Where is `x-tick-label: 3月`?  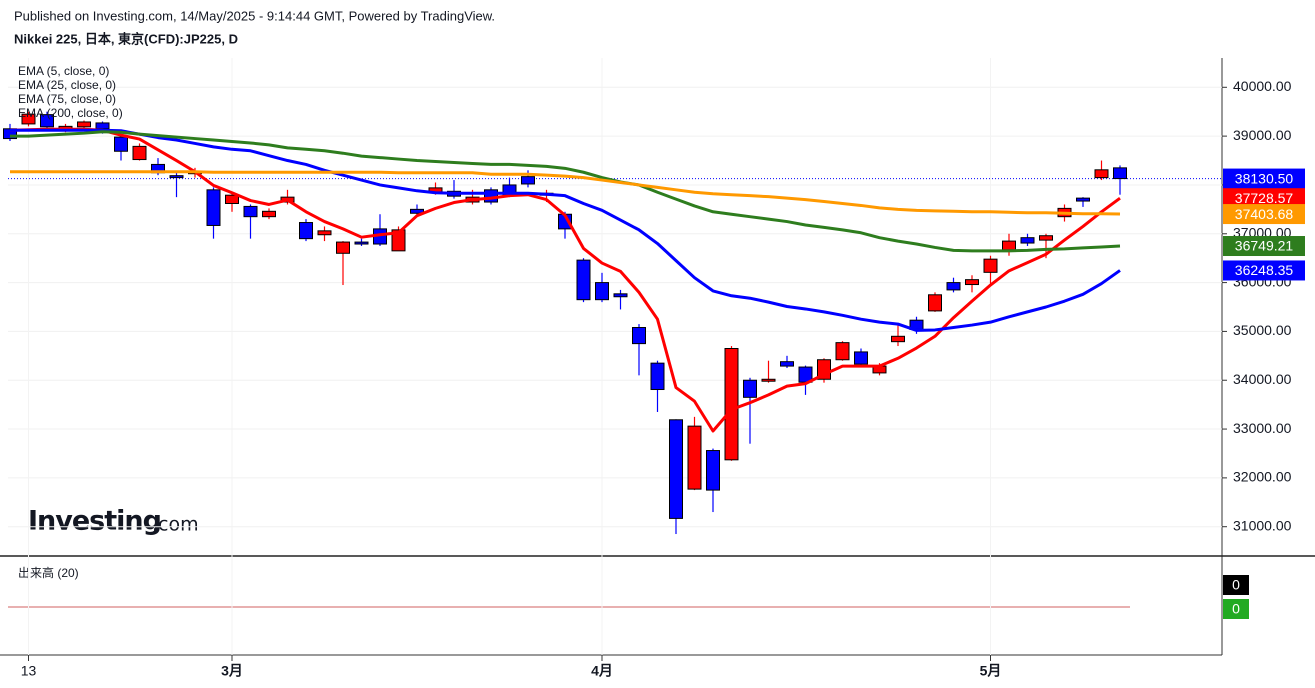
x-tick-label: 3月 is located at coordinates (232, 671).